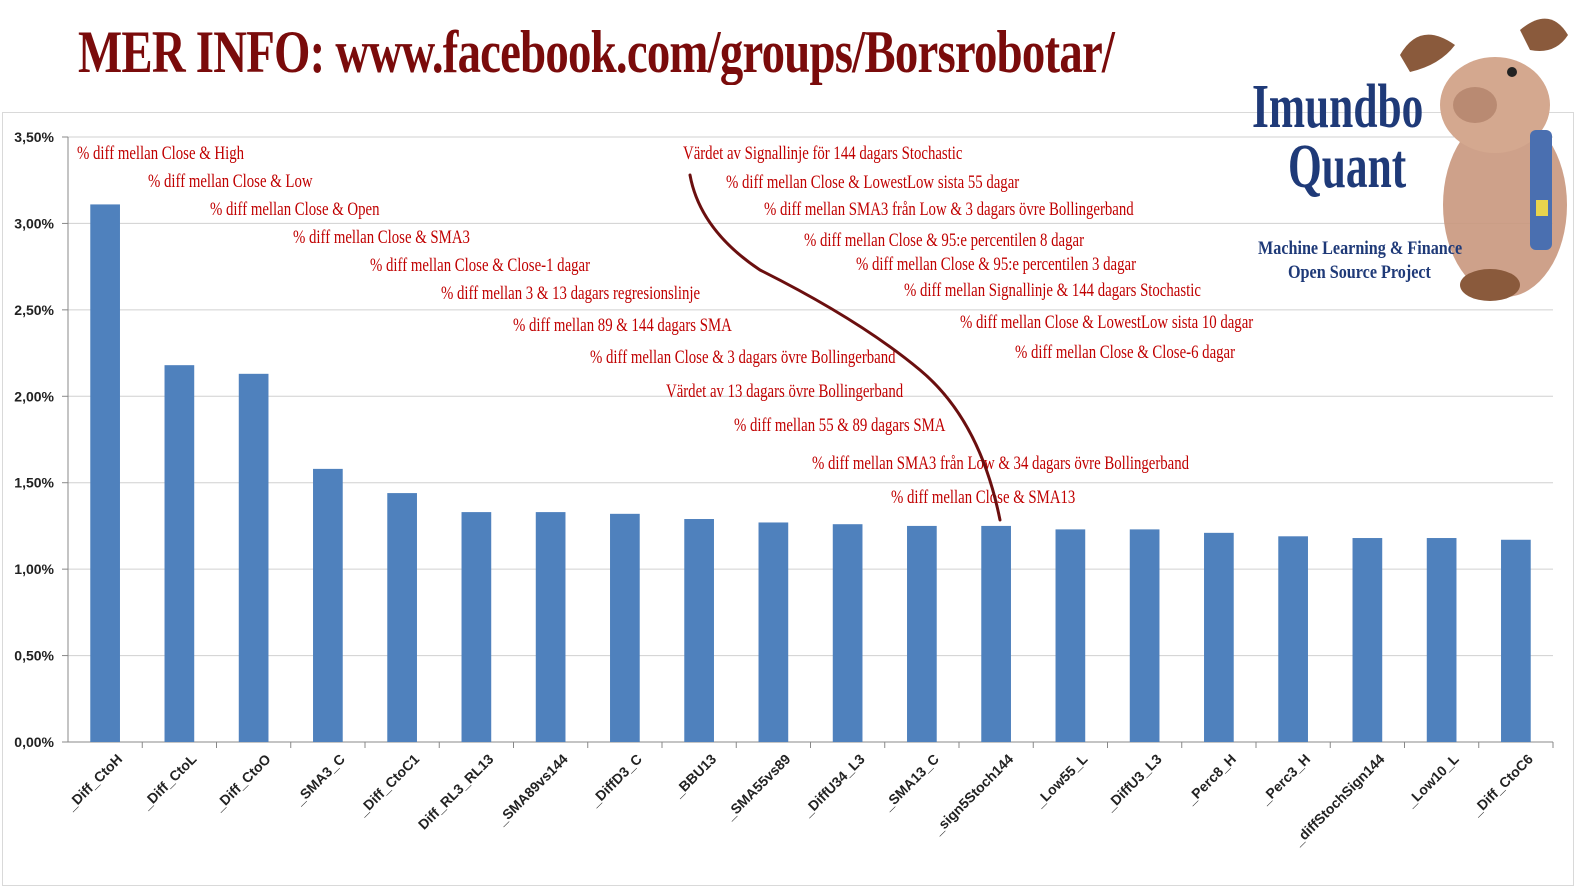 The height and width of the screenshot is (891, 1577). I want to click on arrow-curve, so click(845, 347).